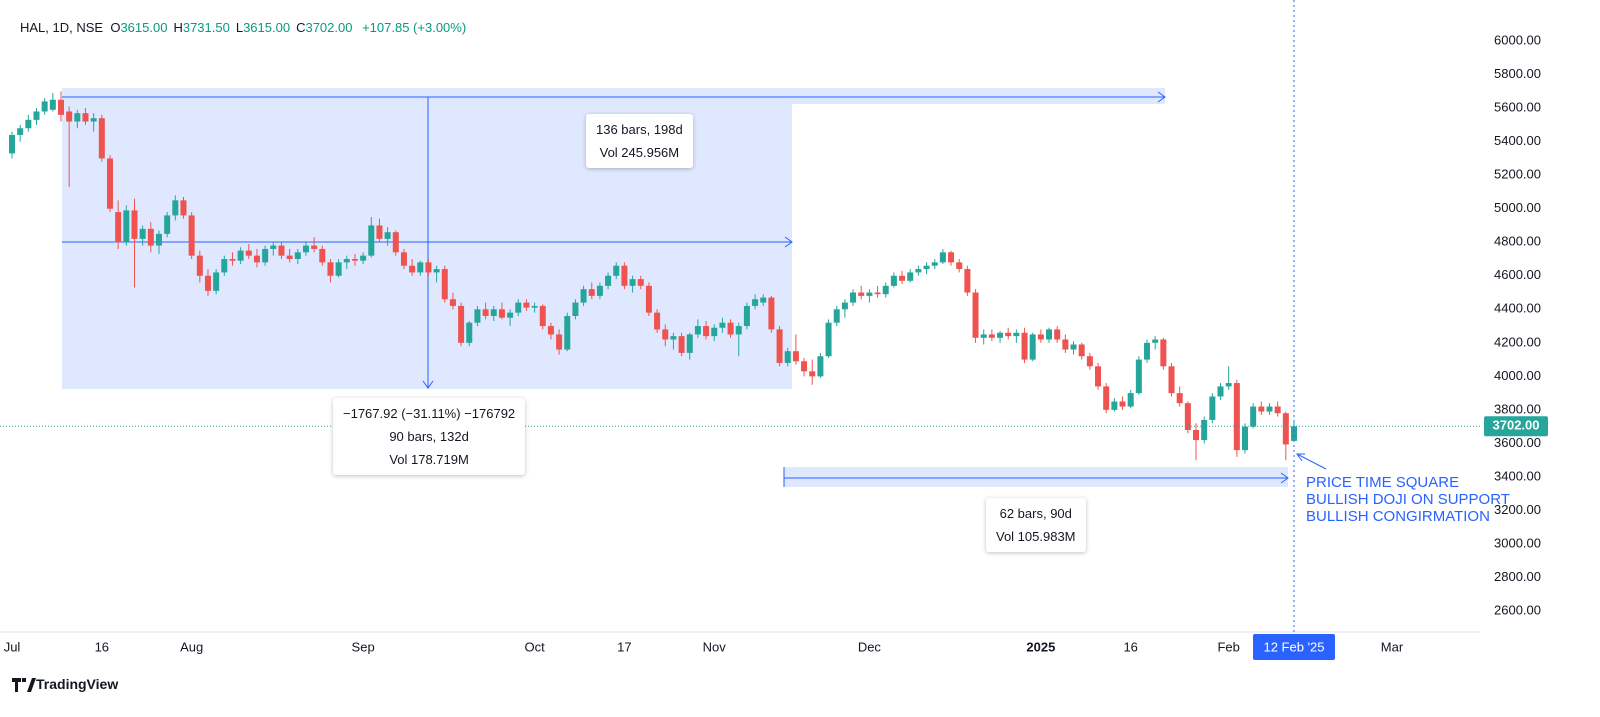 The image size is (1600, 717). I want to click on y-tick-label: 2800.00, so click(1517, 576).